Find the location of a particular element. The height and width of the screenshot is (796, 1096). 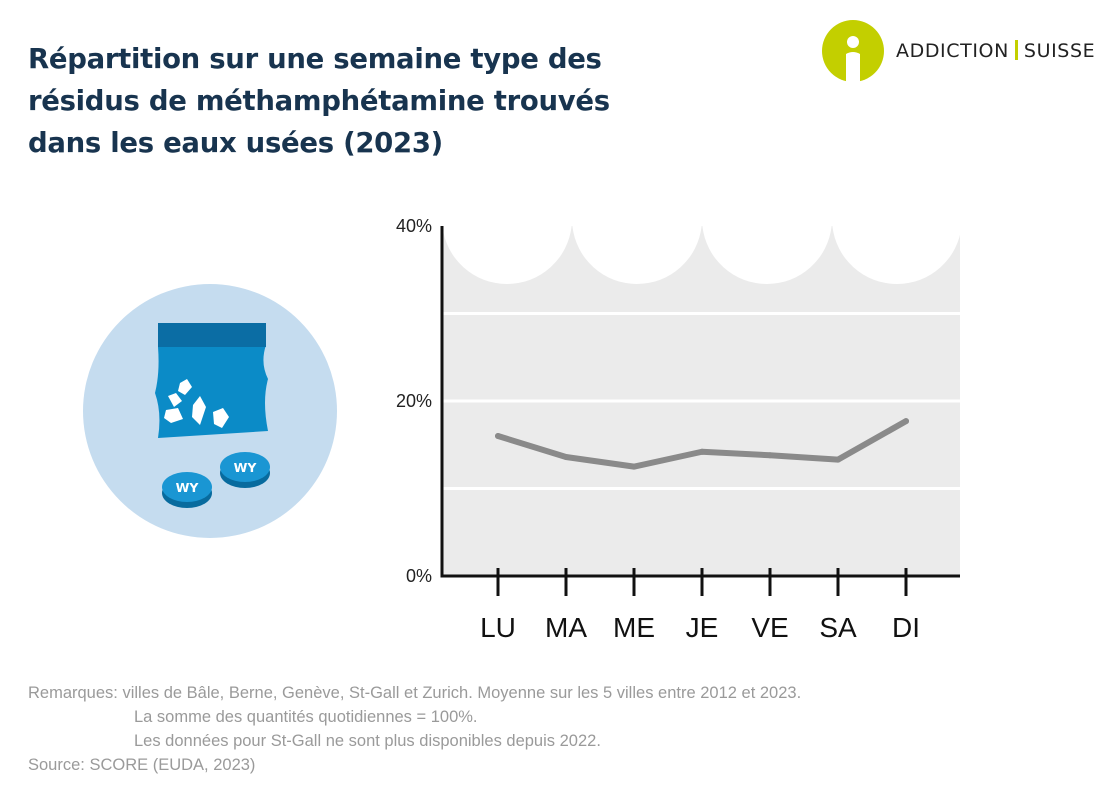

logo-mark-icon is located at coordinates (853, 51).